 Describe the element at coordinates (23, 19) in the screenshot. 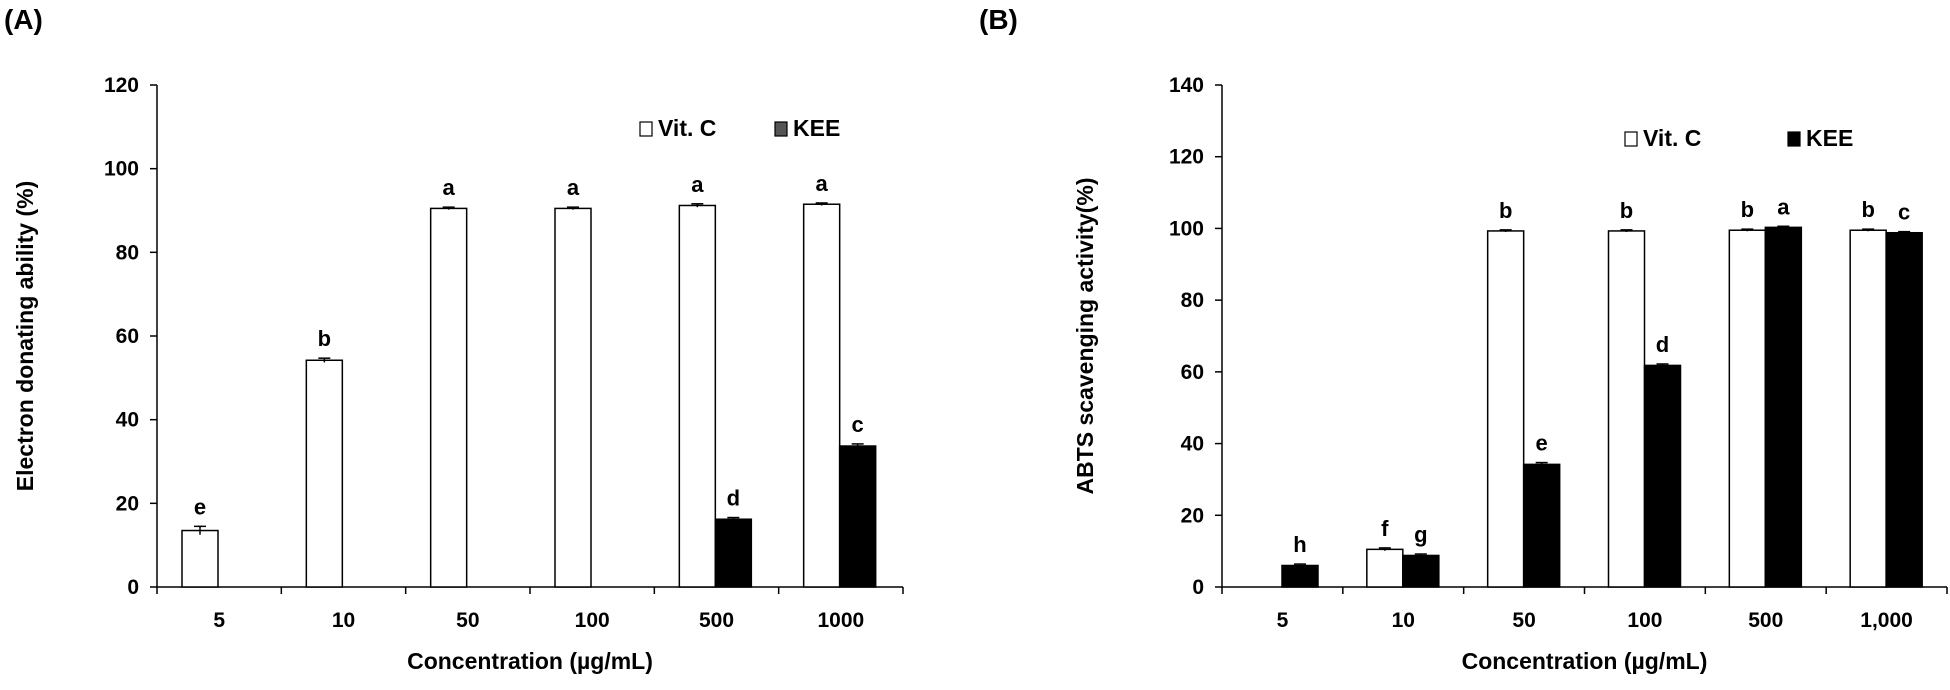

I see `panel-label: (A)` at that location.